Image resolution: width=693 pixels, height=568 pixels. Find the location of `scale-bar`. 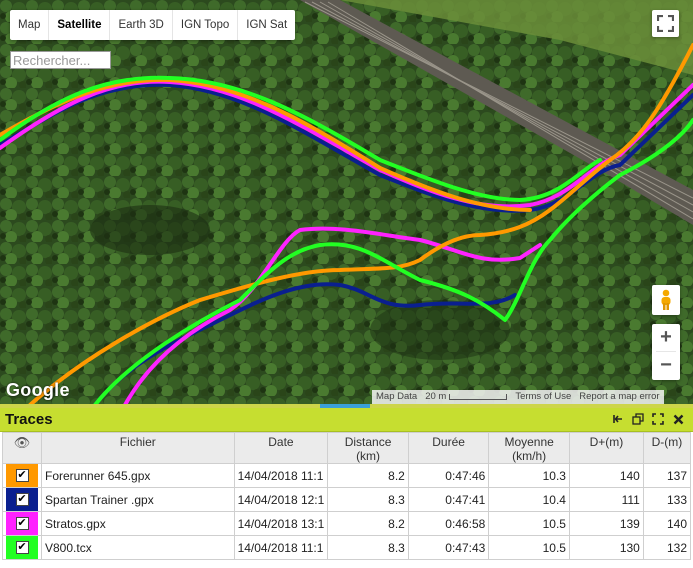

scale-bar is located at coordinates (478, 397).